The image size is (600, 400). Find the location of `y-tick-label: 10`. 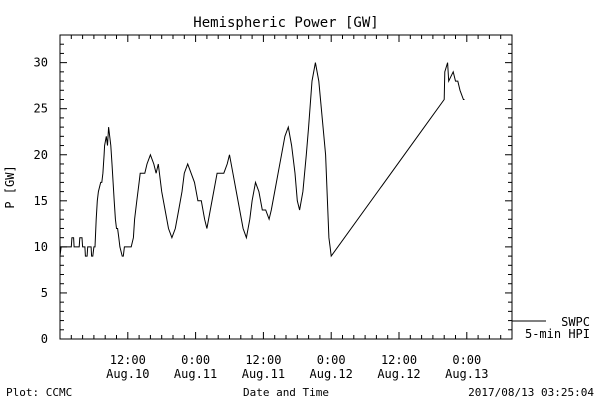

y-tick-label: 10 is located at coordinates (41, 247).